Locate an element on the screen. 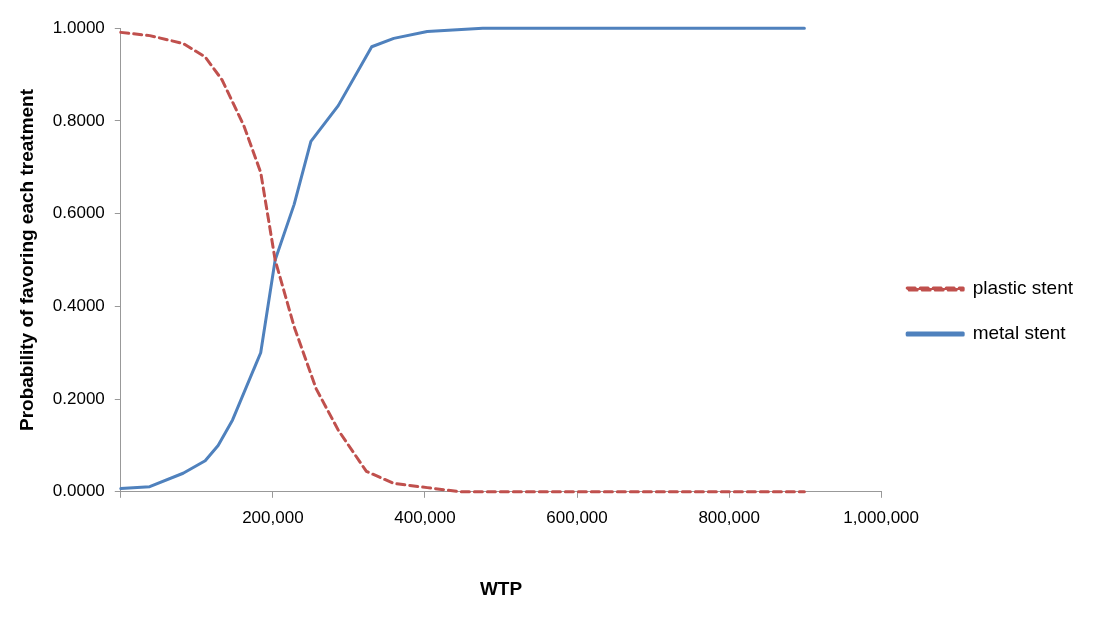  y-tick-label: 0.8000 is located at coordinates (78, 120).